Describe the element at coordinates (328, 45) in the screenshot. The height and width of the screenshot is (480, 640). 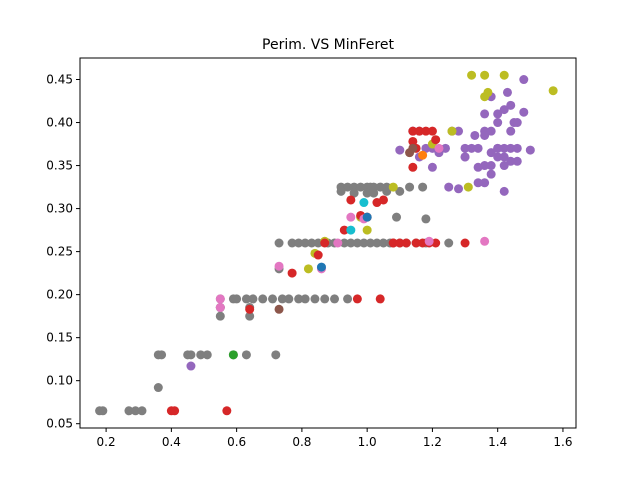
I see `chart-title: Perim. VS MinFeret` at that location.